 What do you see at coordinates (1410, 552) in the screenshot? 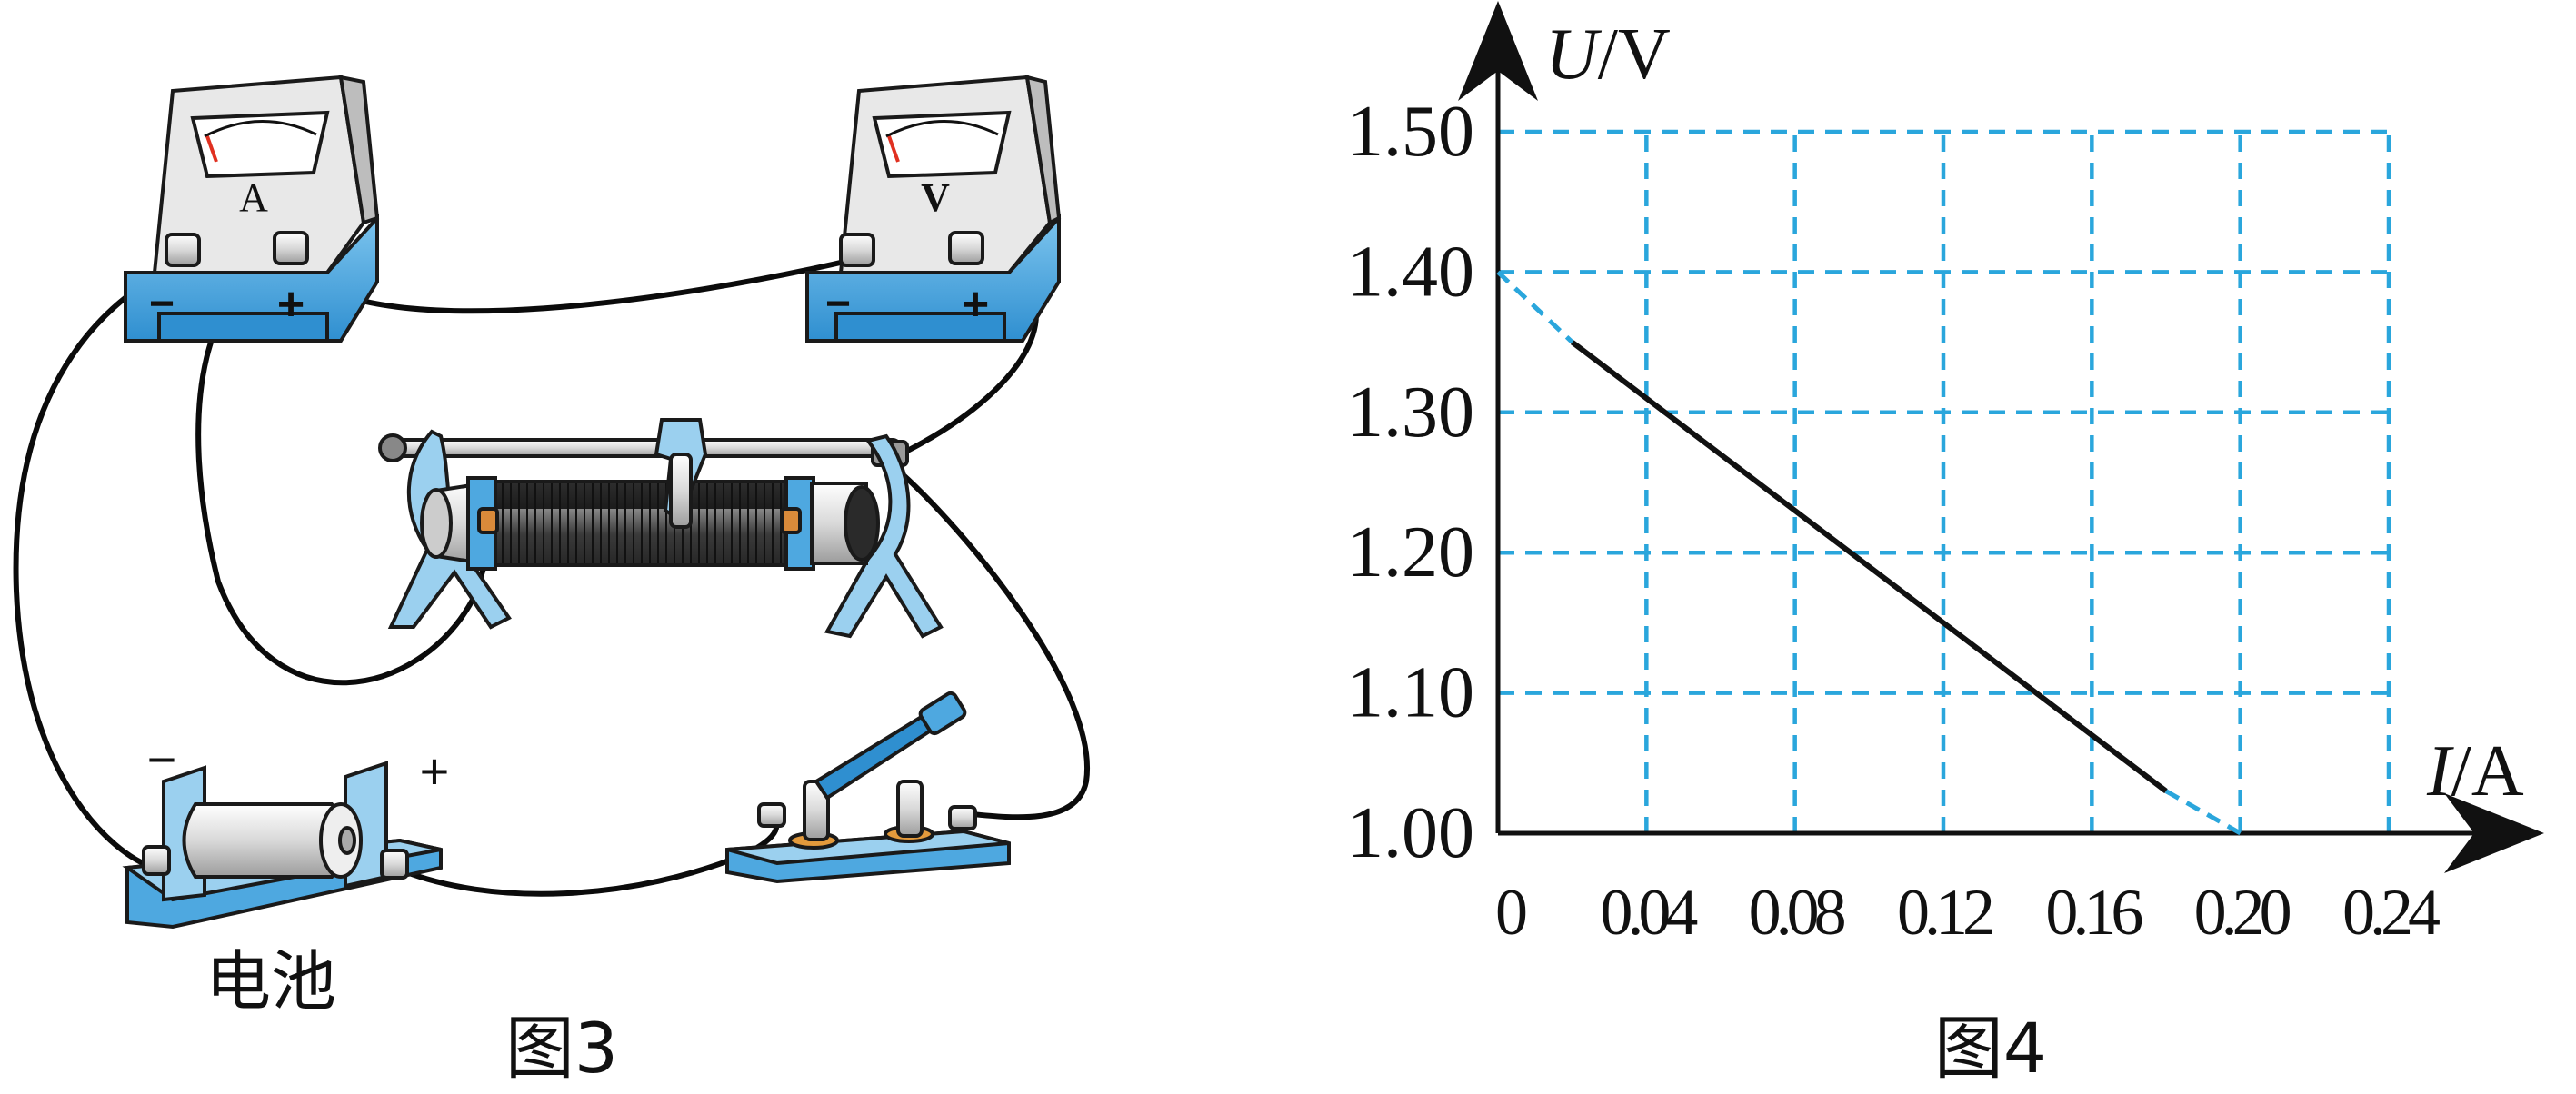
I see `y-tick-label: 1.20` at bounding box center [1410, 552].